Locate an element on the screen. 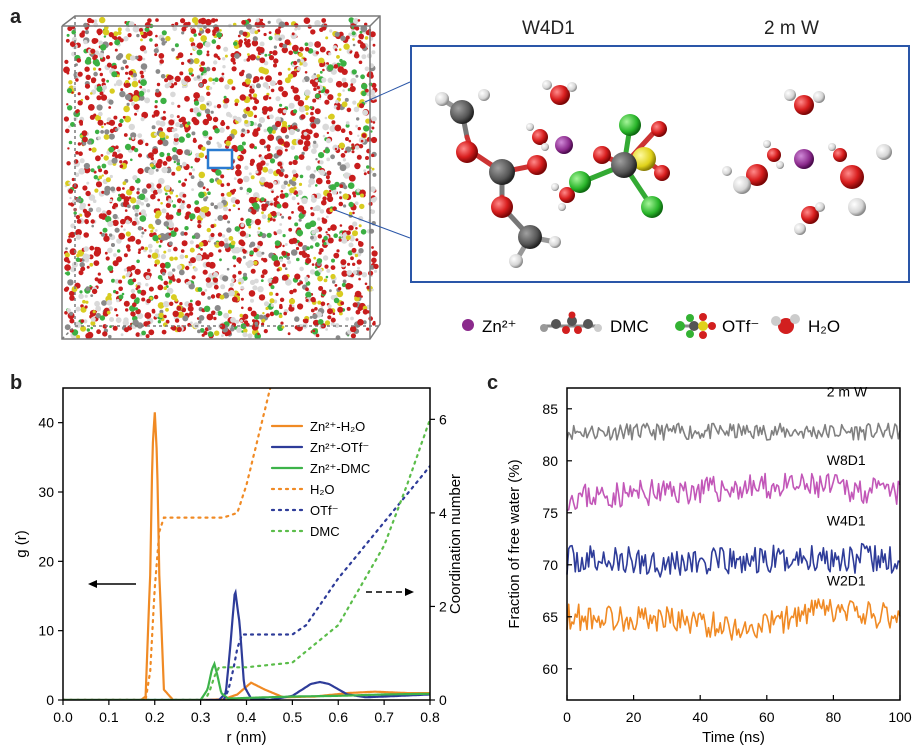 The image size is (919, 749). water-molecule-icon is located at coordinates (785, 324).